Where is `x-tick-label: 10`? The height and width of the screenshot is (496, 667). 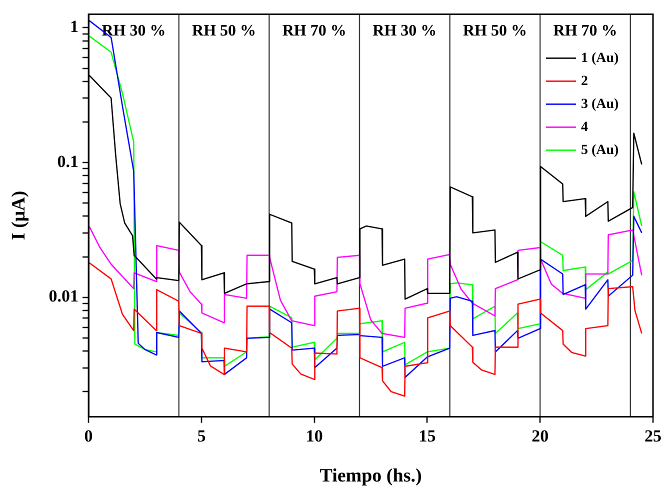 x-tick-label: 10 is located at coordinates (314, 436).